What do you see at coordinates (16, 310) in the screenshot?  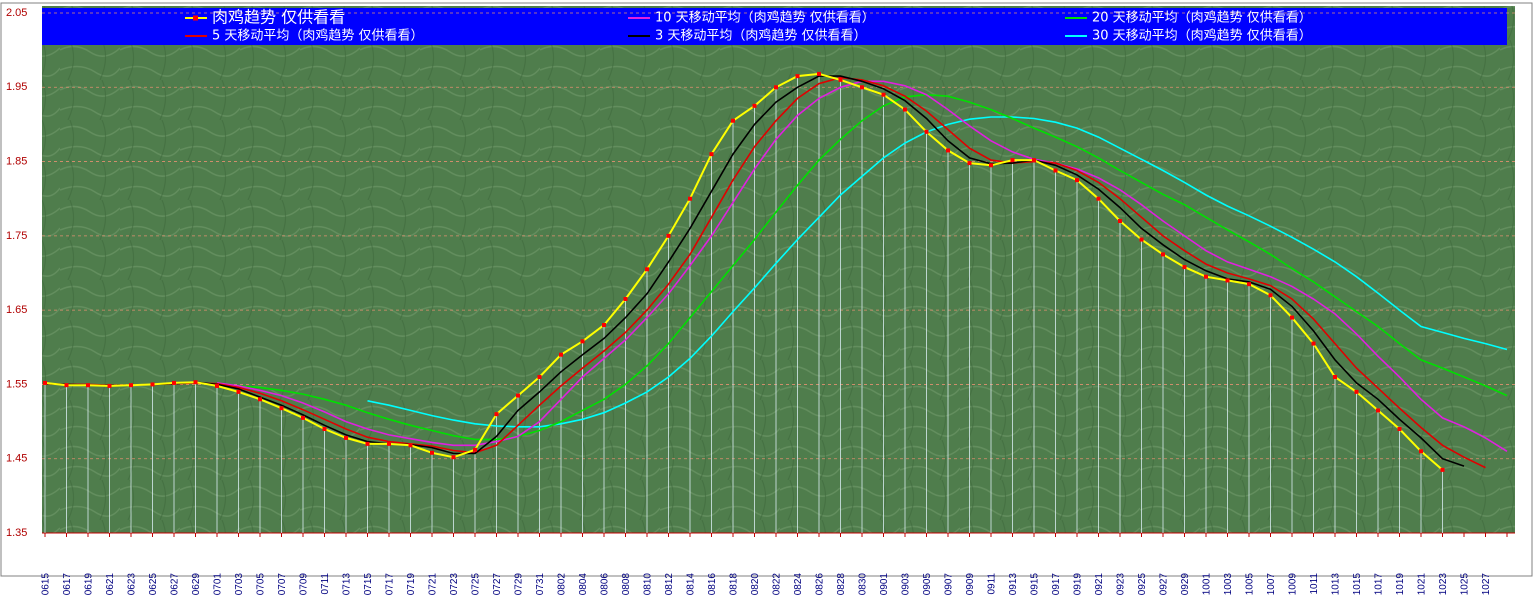 I see `y-tick-label: 1.65` at bounding box center [16, 310].